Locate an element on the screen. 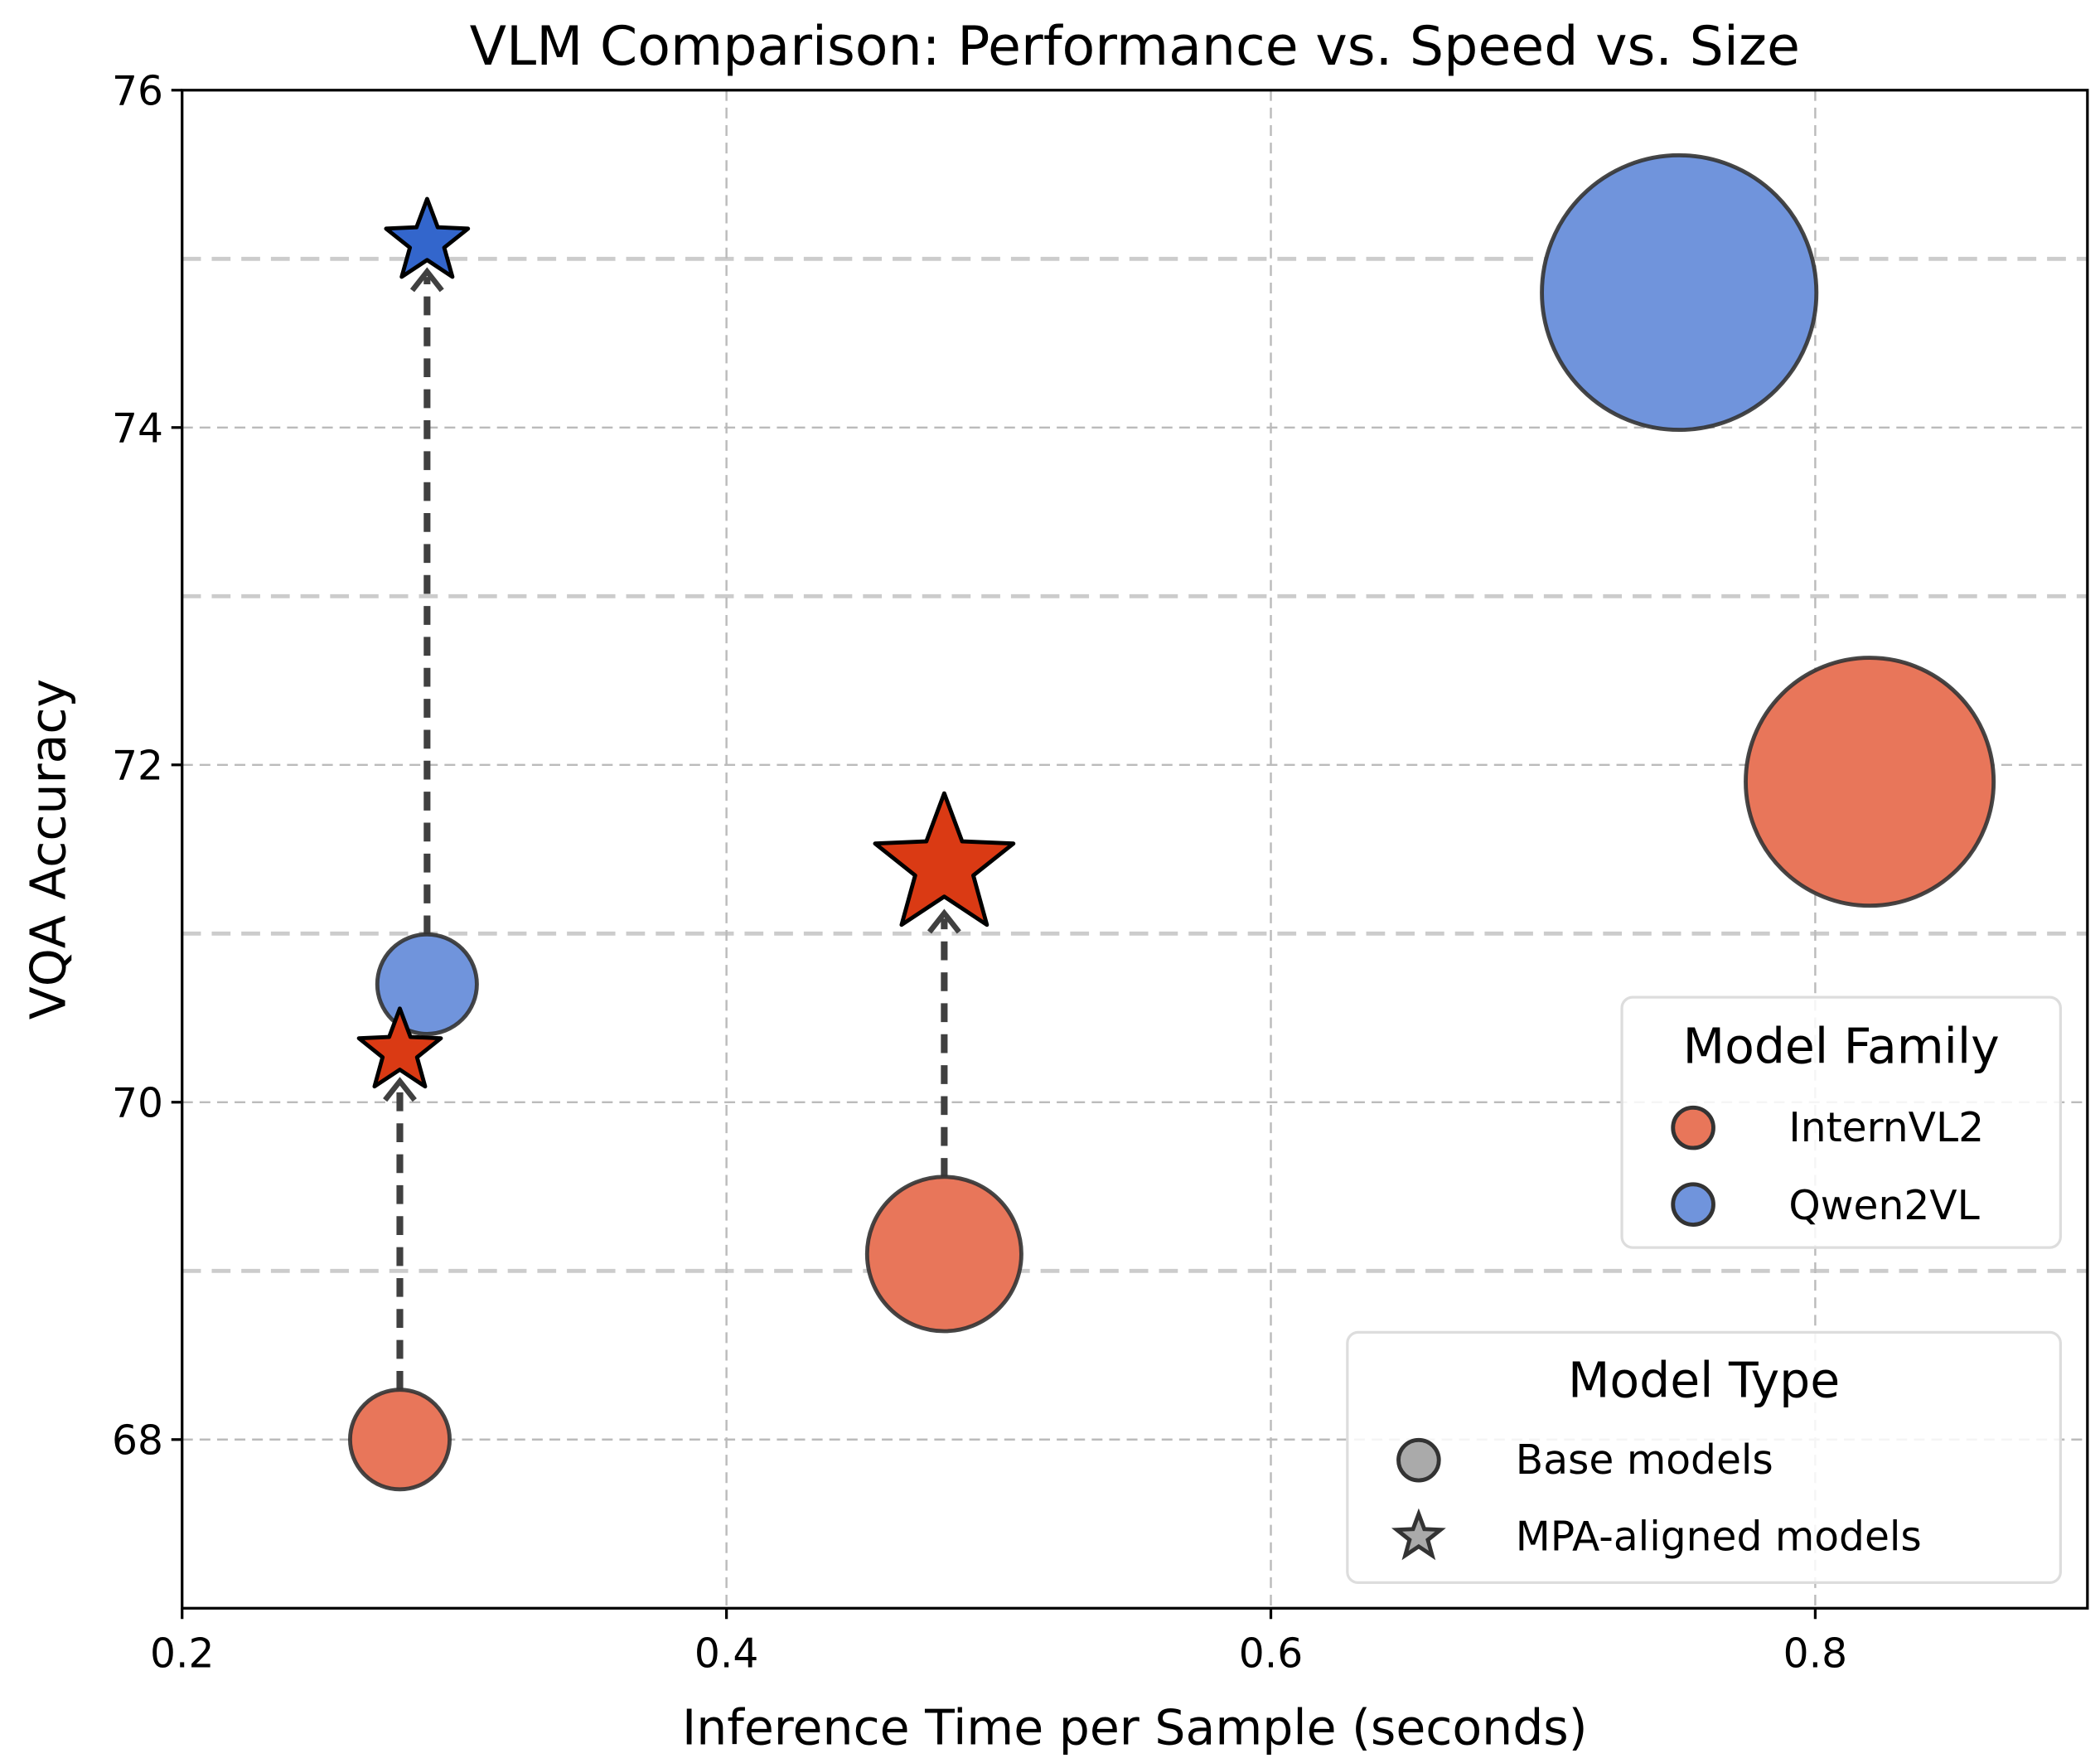 The width and height of the screenshot is (2100, 1763). legend-qwen2vl-label: Qwen2VL is located at coordinates (1883, 1206).